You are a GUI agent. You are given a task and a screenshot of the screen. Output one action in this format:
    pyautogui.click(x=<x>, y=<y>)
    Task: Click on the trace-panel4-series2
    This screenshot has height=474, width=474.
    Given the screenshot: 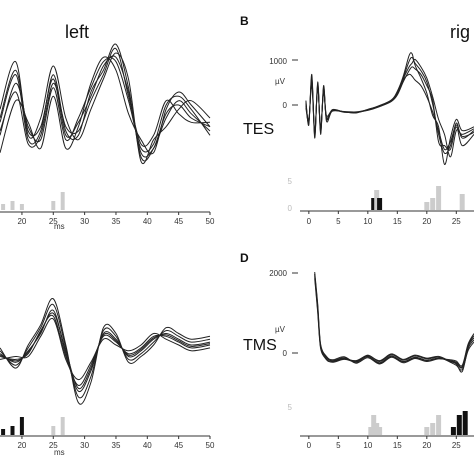 What is the action you would take?
    pyautogui.click(x=394, y=324)
    